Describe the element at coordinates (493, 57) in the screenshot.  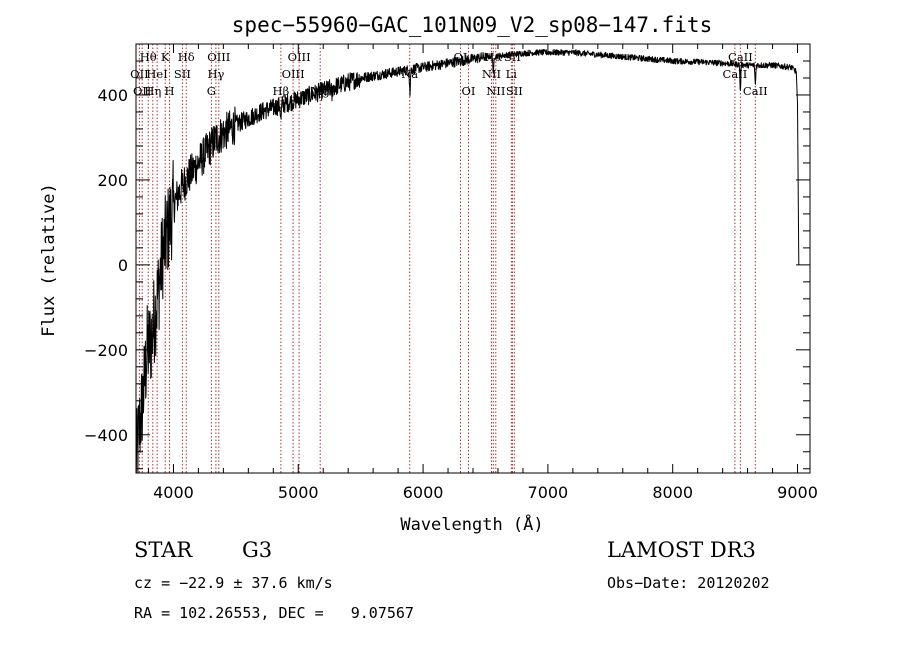
I see `line-label: Hα` at that location.